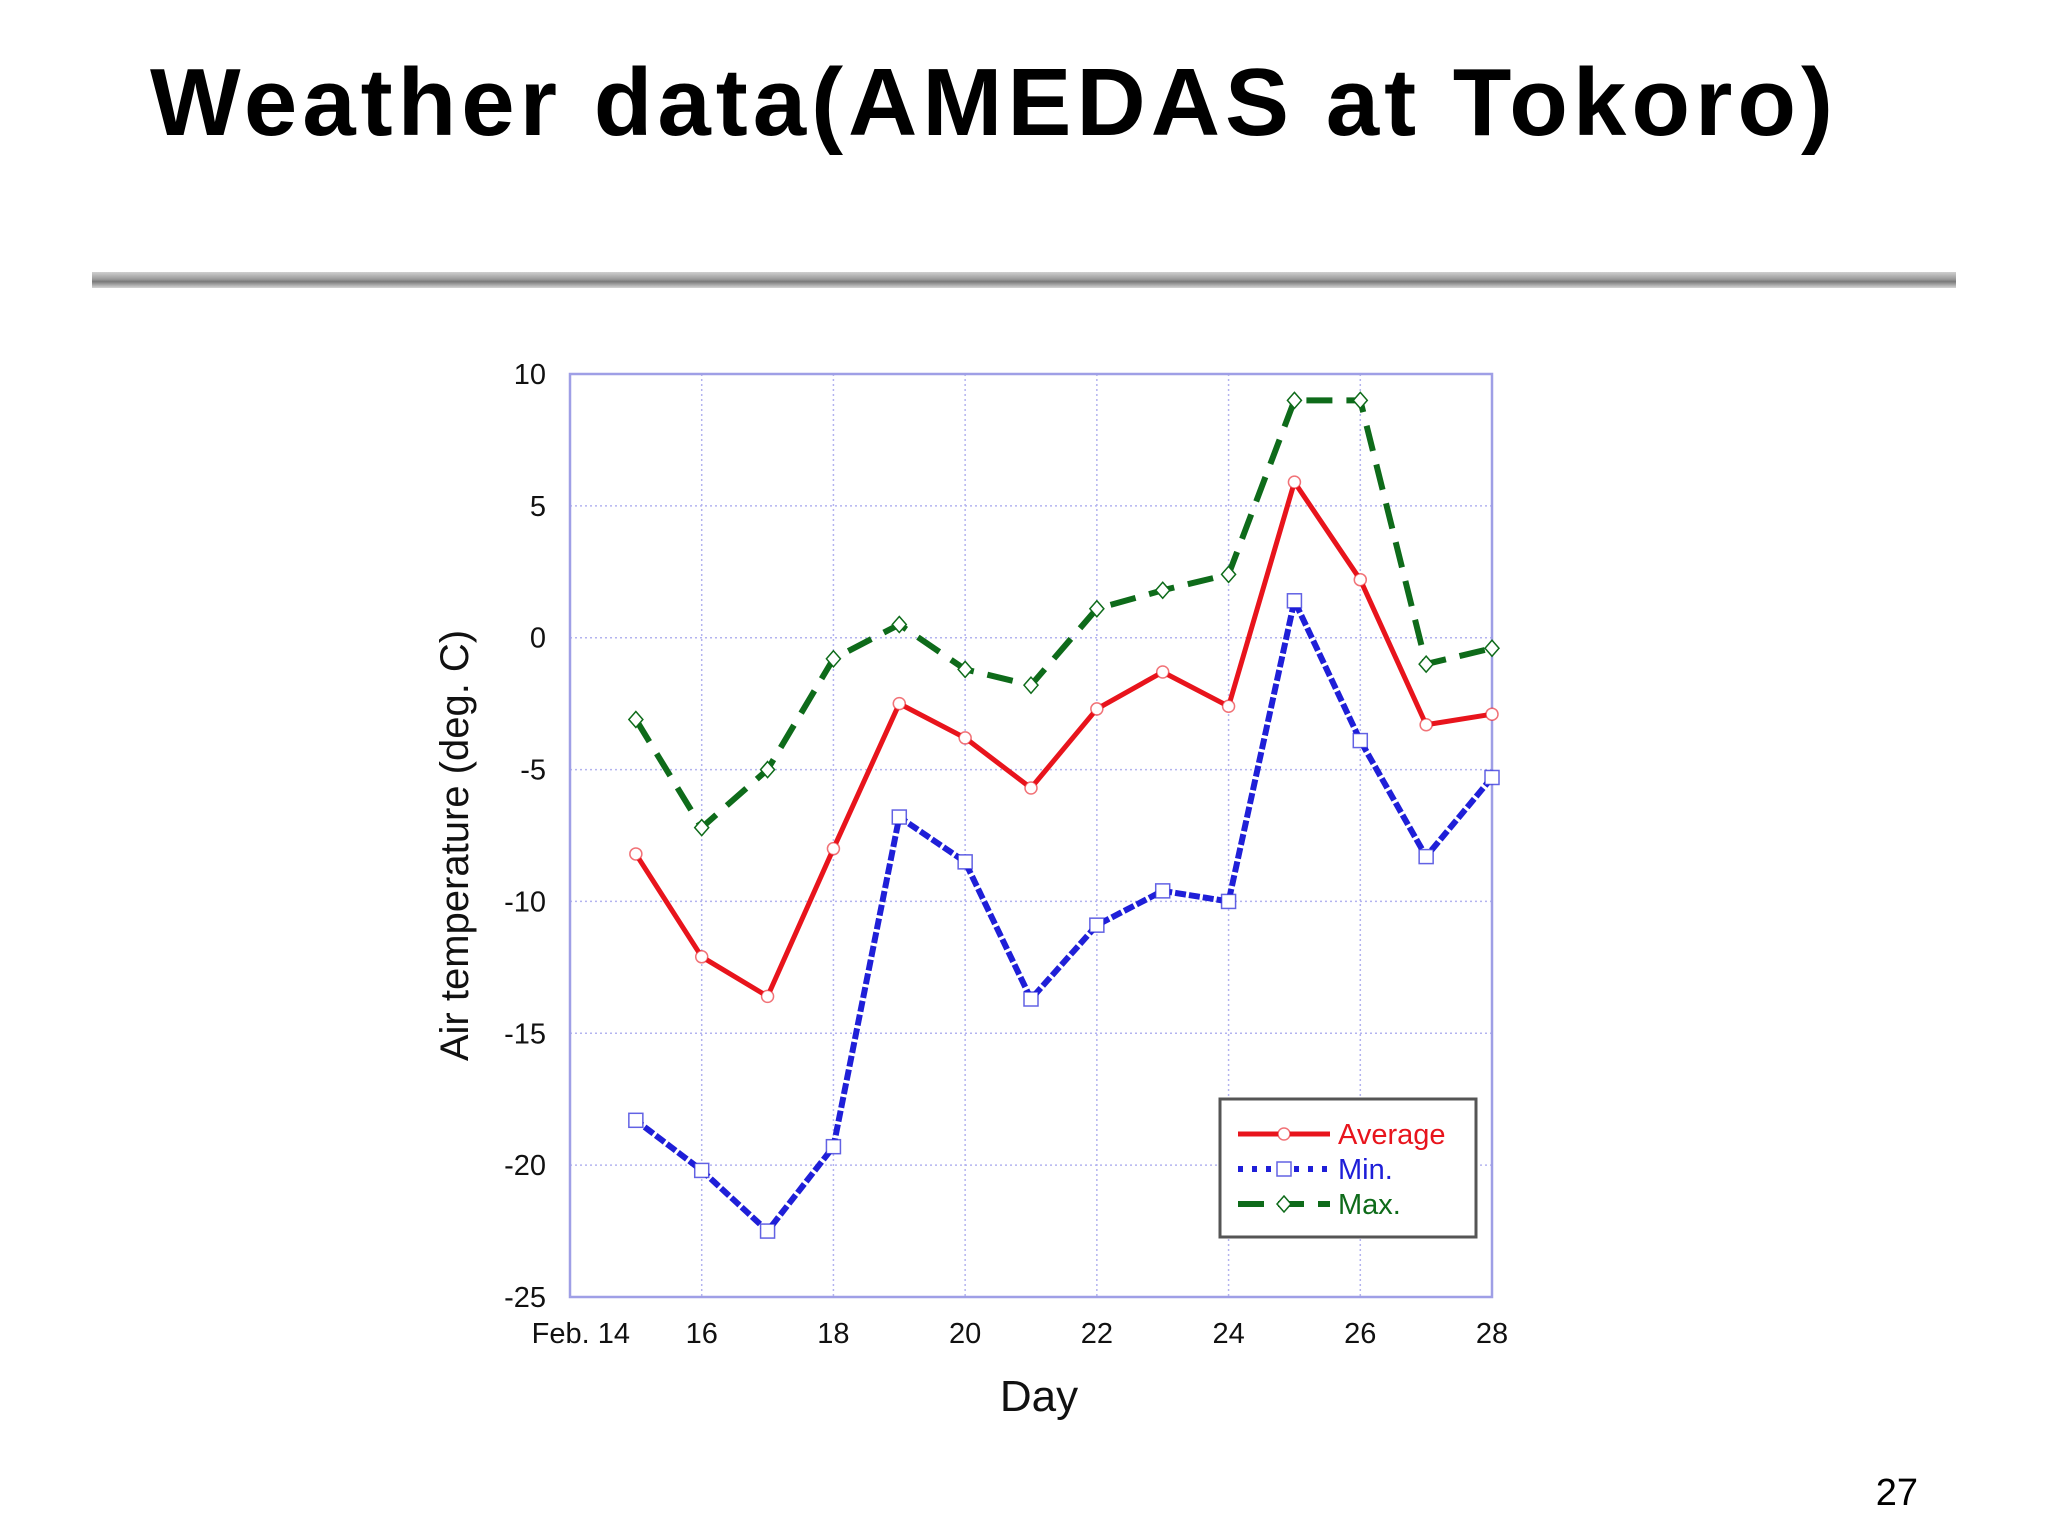  Describe the element at coordinates (525, 836) in the screenshot. I see `y-tick-labels: 10 5 0 -5 -10 -15 -20 -25` at that location.